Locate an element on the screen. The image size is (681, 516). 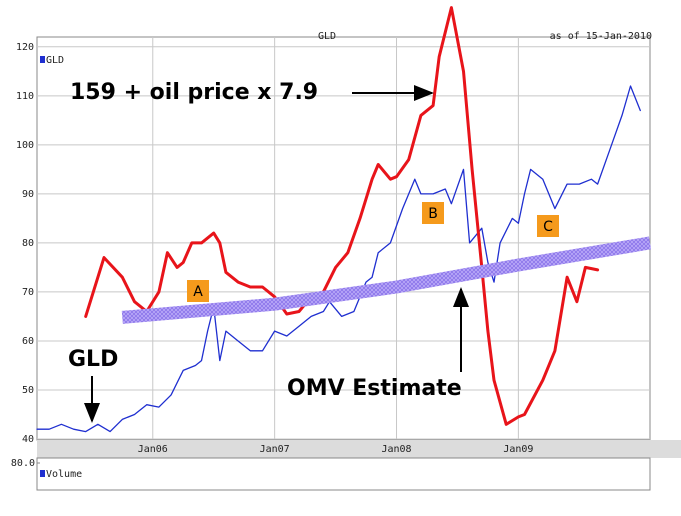
x-tick-label: Jan07 is located at coordinates (275, 449).